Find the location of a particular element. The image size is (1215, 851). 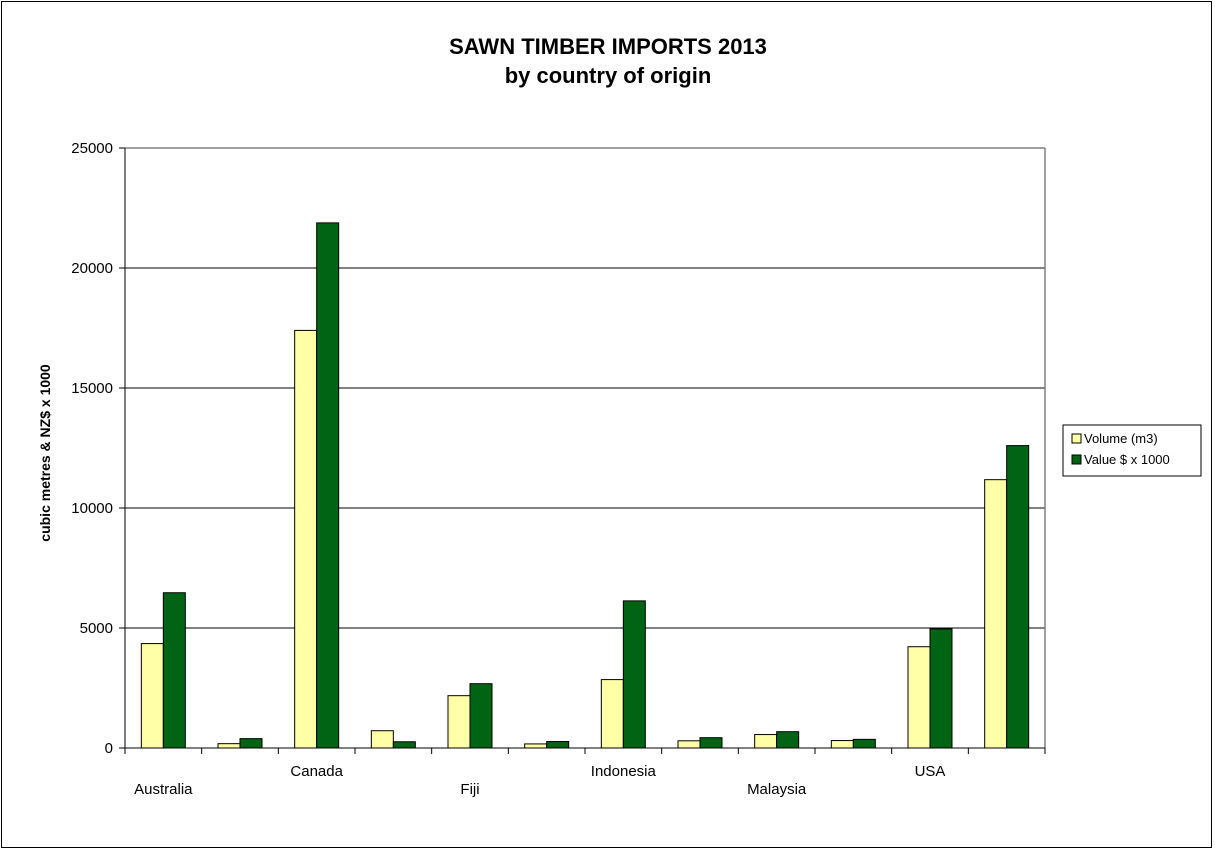

y-tick-label: 15000 is located at coordinates (92, 388).